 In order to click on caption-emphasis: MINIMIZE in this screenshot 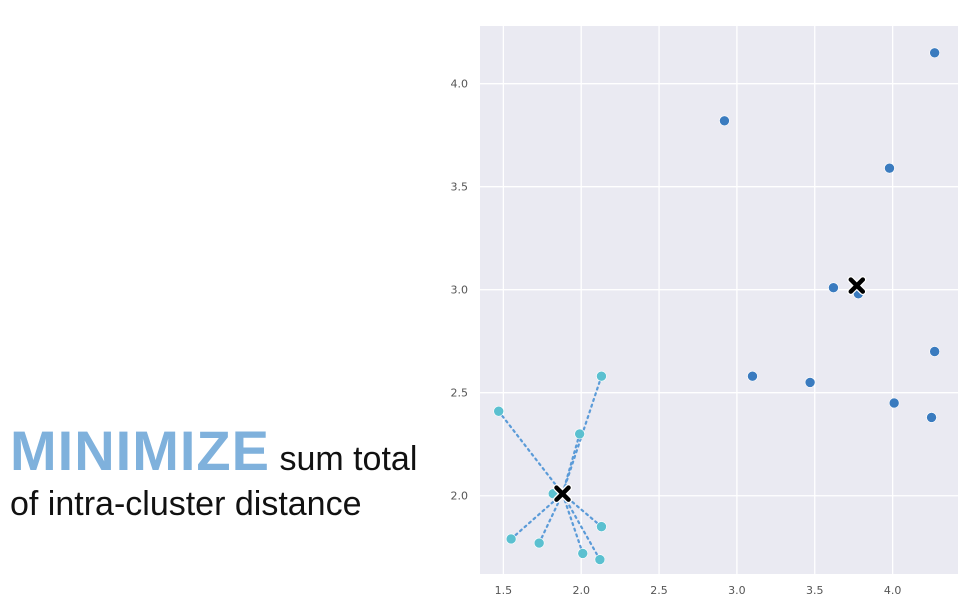, I will do `click(140, 450)`.